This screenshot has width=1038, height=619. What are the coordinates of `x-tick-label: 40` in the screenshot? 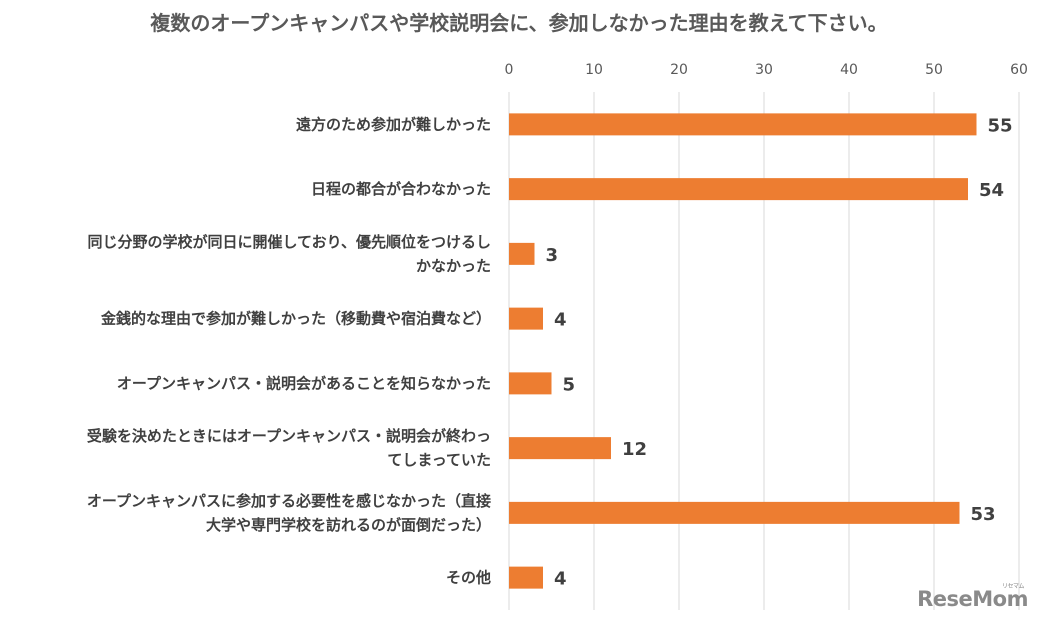 It's located at (849, 70).